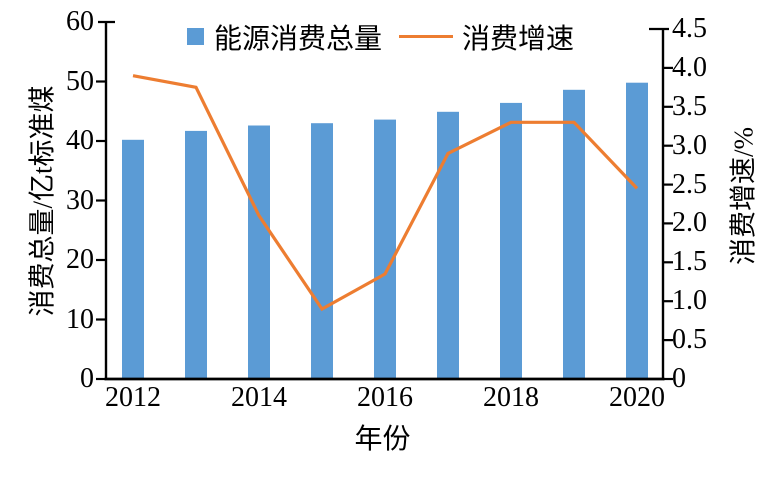 The width and height of the screenshot is (765, 480). I want to click on chart-legend: 能源消费总量 消费增速, so click(380, 37).